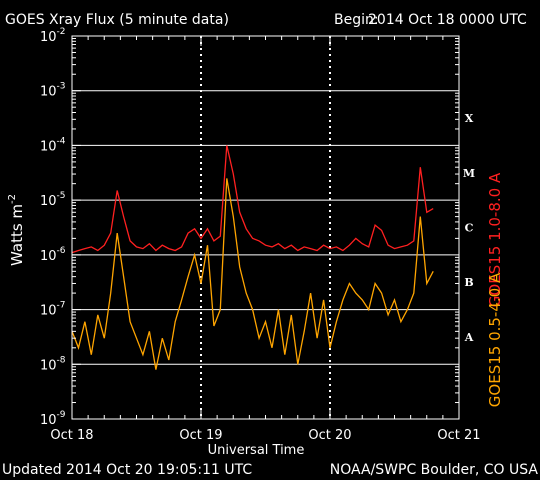 The height and width of the screenshot is (480, 540). What do you see at coordinates (265, 435) in the screenshot?
I see `x-tick-labels: Oct 18 Oct 19 Oct 20 Oct 21` at bounding box center [265, 435].